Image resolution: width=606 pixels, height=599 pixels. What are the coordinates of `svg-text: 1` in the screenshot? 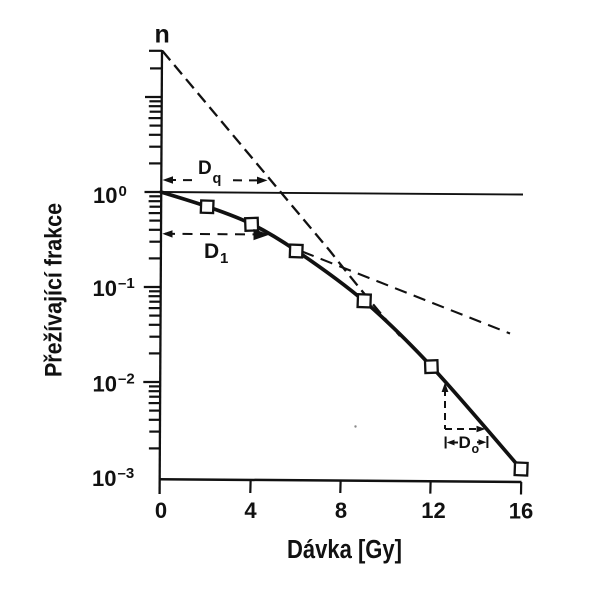 It's located at (224, 258).